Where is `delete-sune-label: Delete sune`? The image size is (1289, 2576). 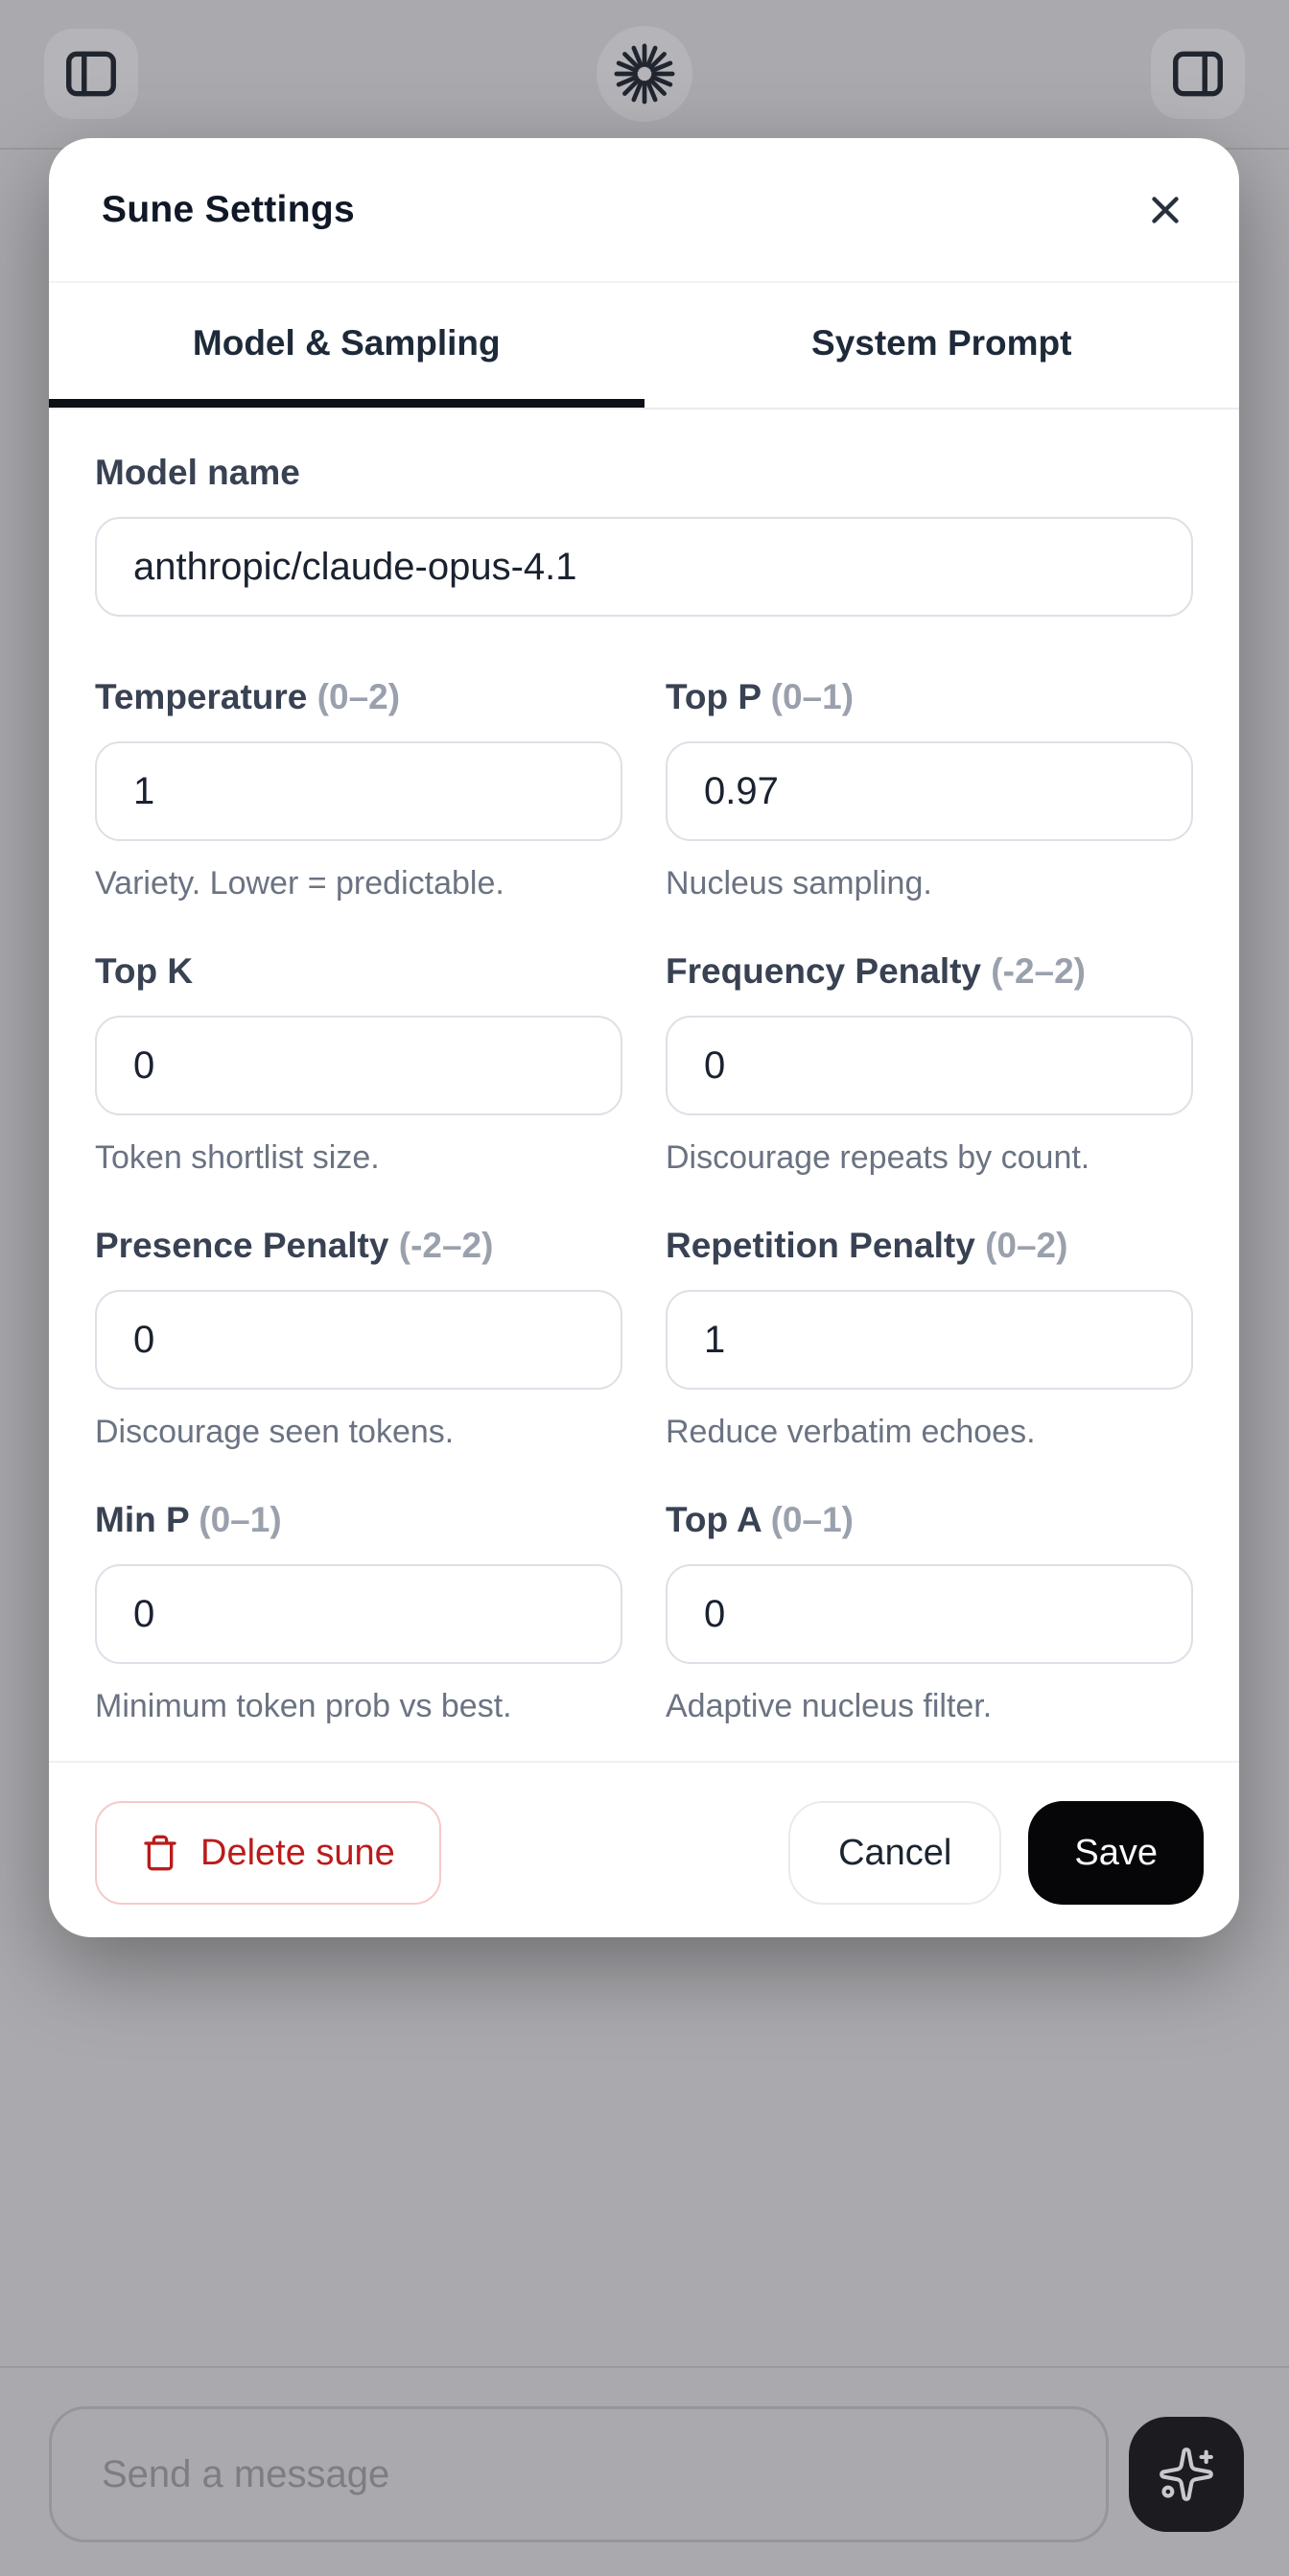 delete-sune-label: Delete sune is located at coordinates (297, 1852).